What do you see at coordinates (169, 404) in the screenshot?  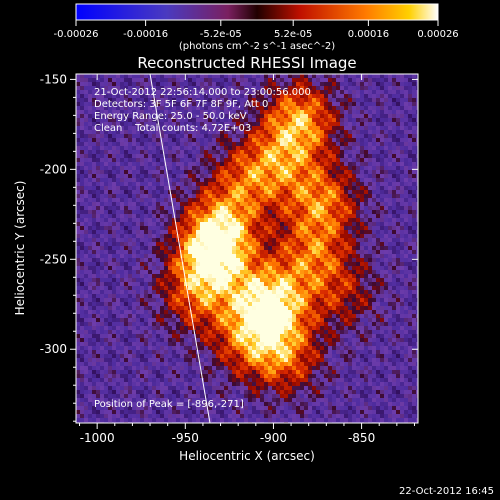 I see `peak-position-label: Position of Peak = [-896,-271]` at bounding box center [169, 404].